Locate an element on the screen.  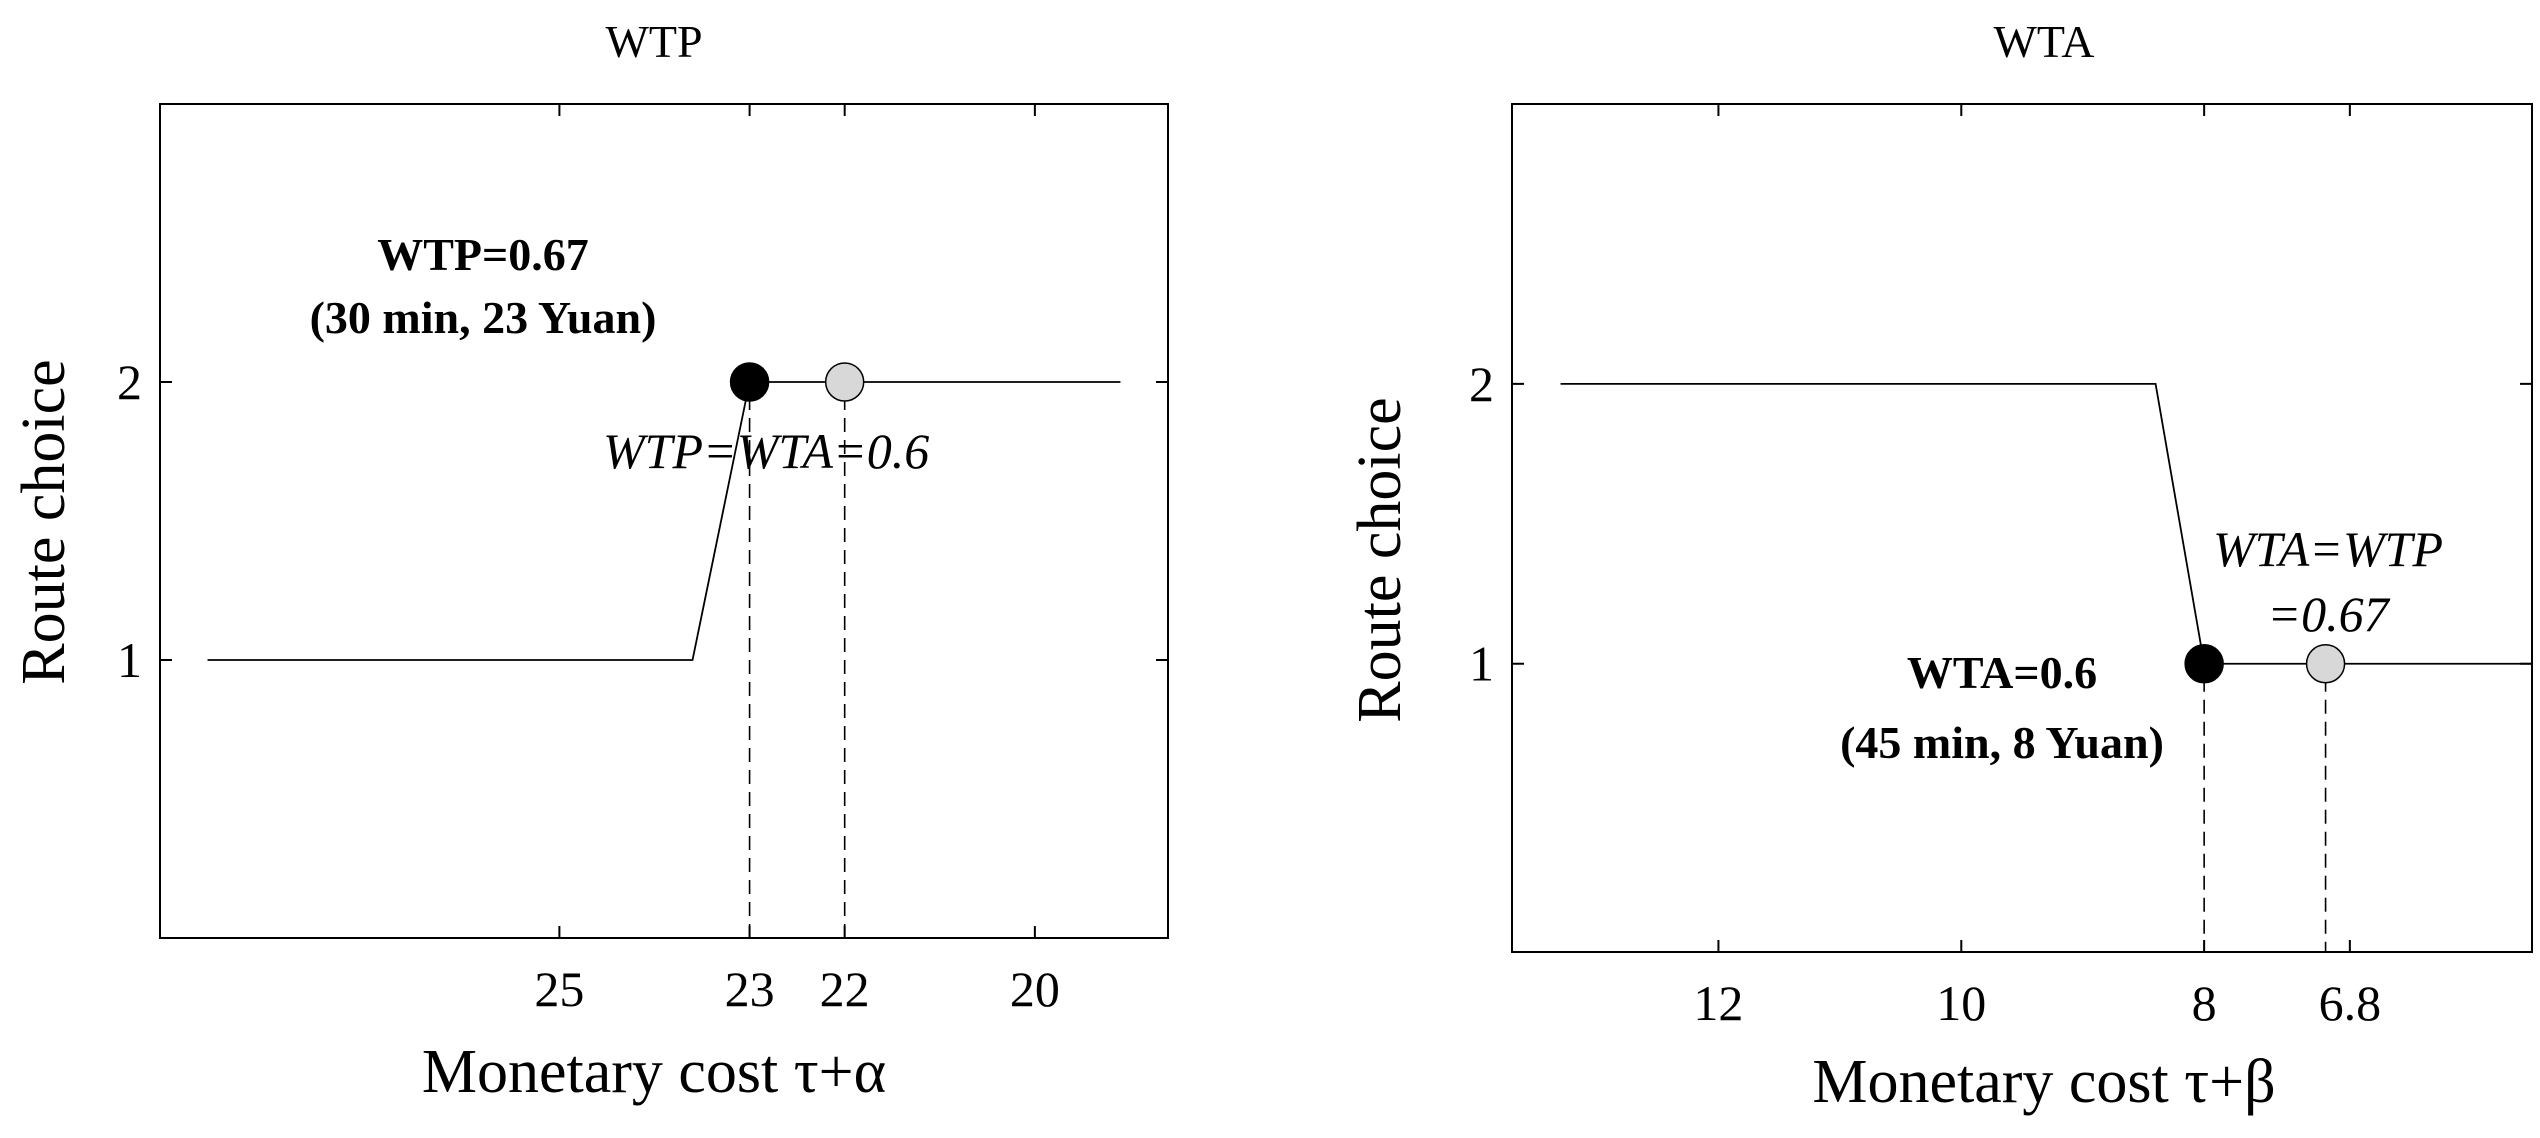
wta-y-tick-label-1: 2 is located at coordinates (1481, 384).